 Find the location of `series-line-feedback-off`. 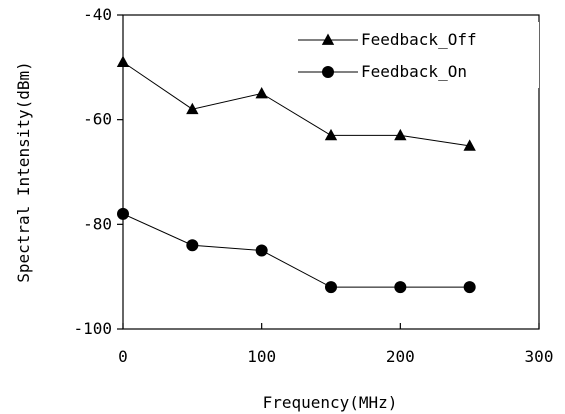

series-line-feedback-off is located at coordinates (296, 104).